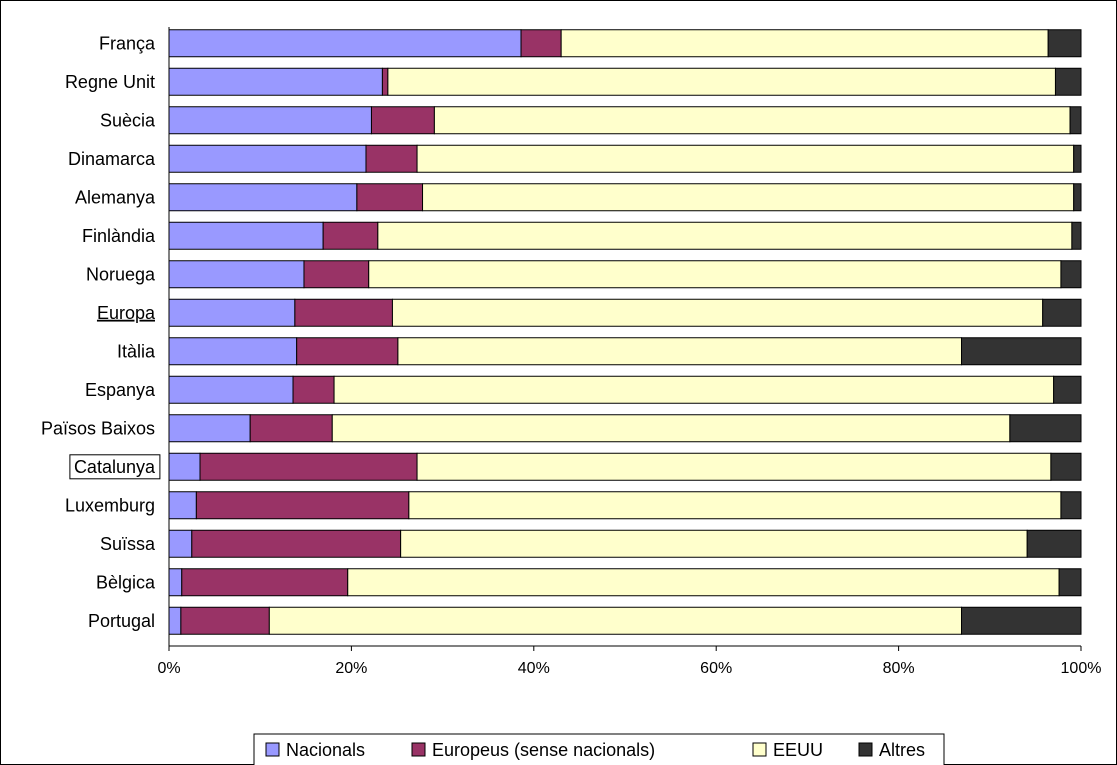  Describe the element at coordinates (716, 668) in the screenshot. I see `x-tick-label: 60%` at that location.